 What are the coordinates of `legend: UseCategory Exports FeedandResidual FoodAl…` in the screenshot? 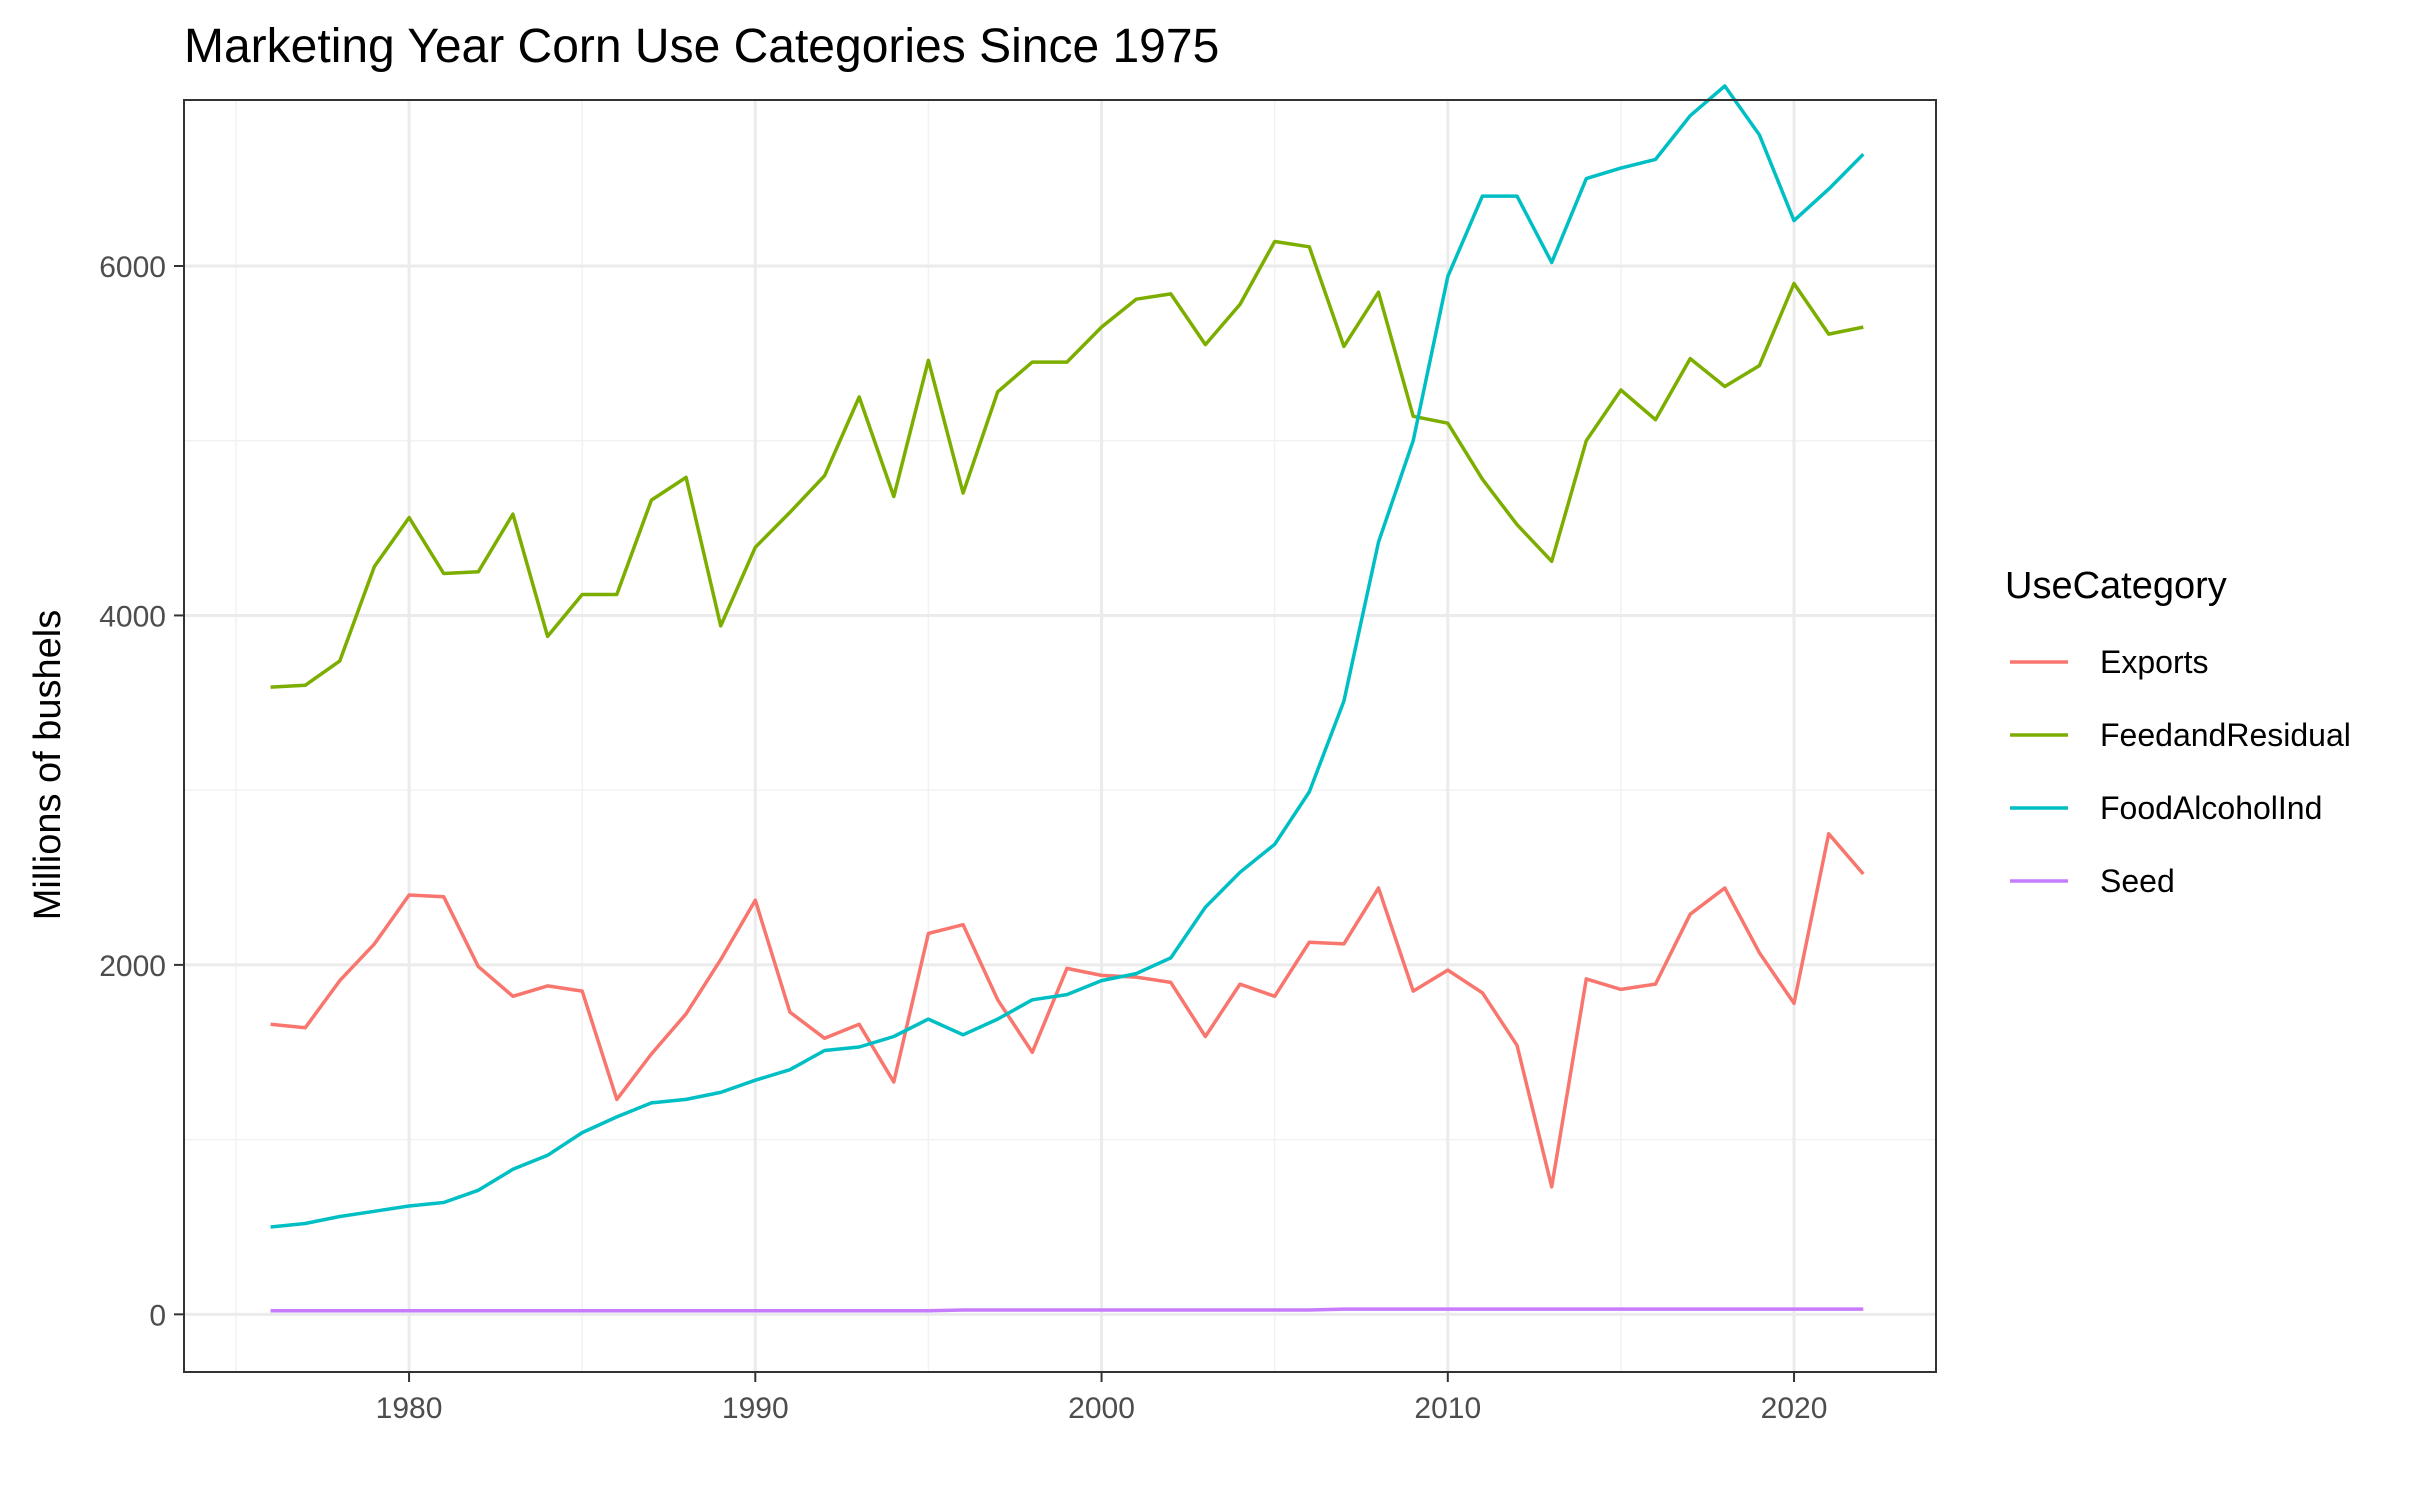 It's located at (2178, 732).